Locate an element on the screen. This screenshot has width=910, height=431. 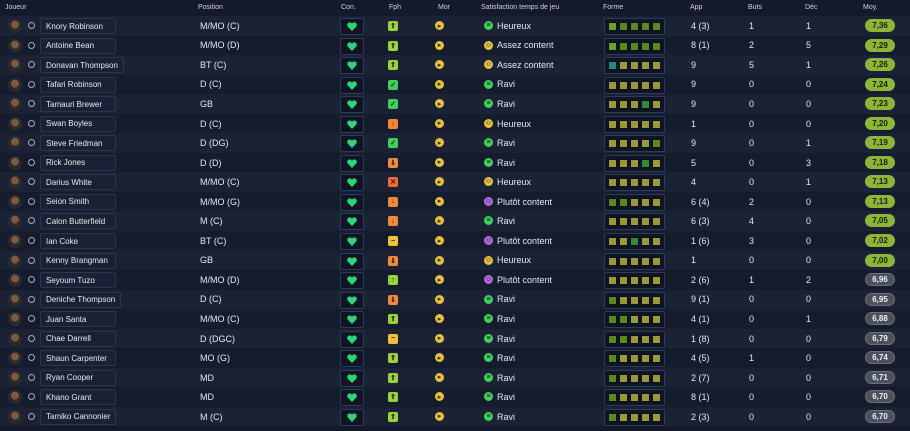
player-name: Deniche Thompson is located at coordinates (81, 299).